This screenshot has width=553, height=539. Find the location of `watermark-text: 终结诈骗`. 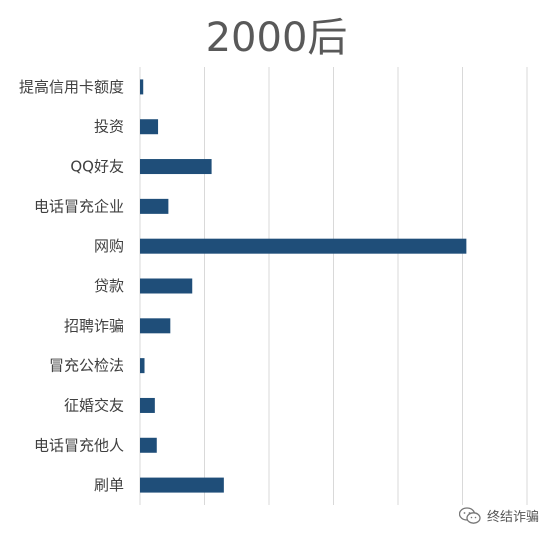

watermark-text: 终结诈骗 is located at coordinates (512, 517).